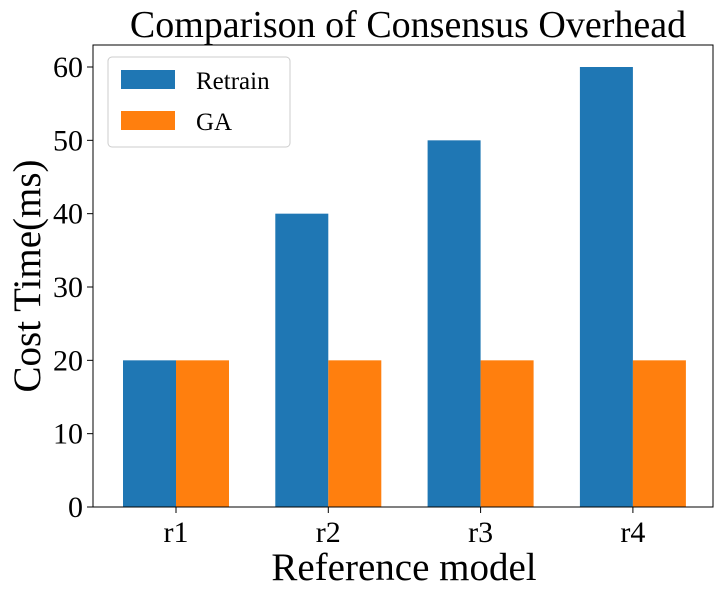 The height and width of the screenshot is (597, 724). Describe the element at coordinates (75, 507) in the screenshot. I see `y-tick-label: 0` at that location.